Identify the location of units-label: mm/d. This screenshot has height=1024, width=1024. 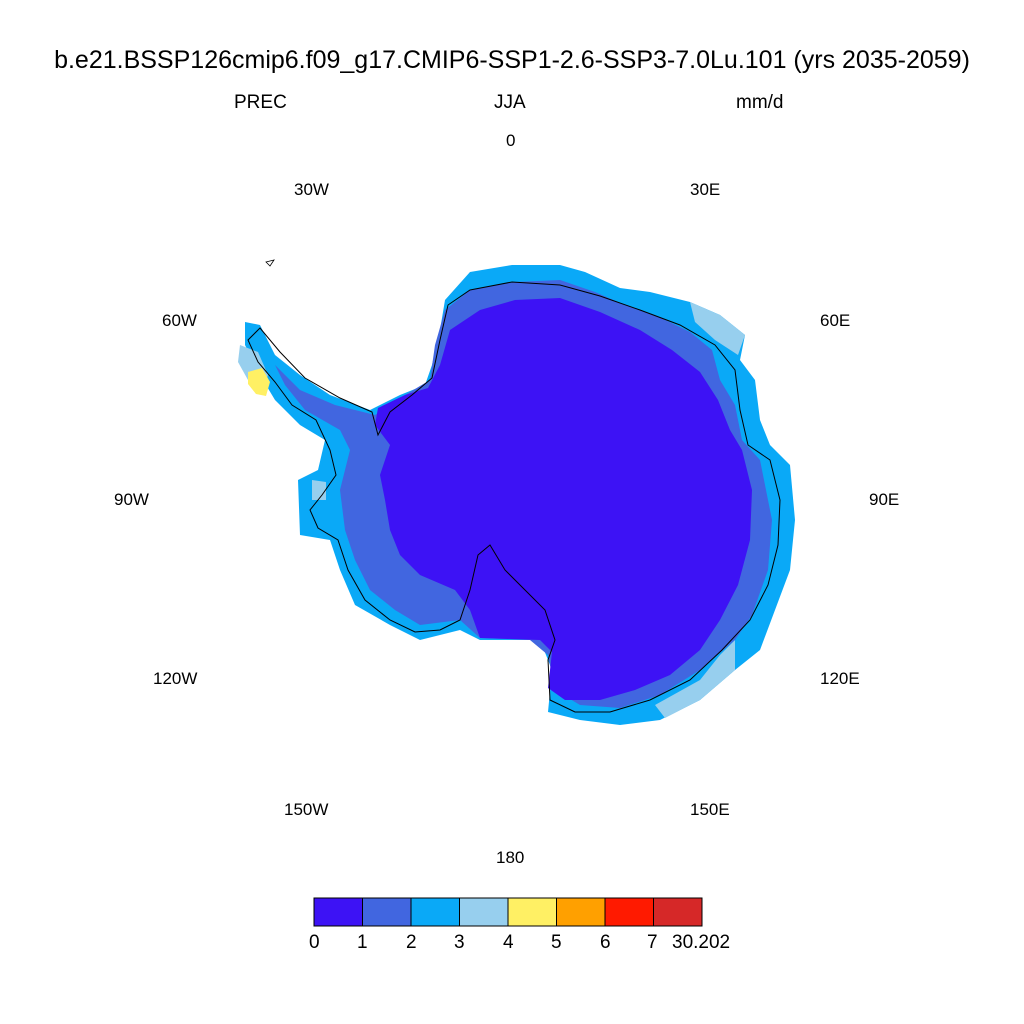
(760, 102).